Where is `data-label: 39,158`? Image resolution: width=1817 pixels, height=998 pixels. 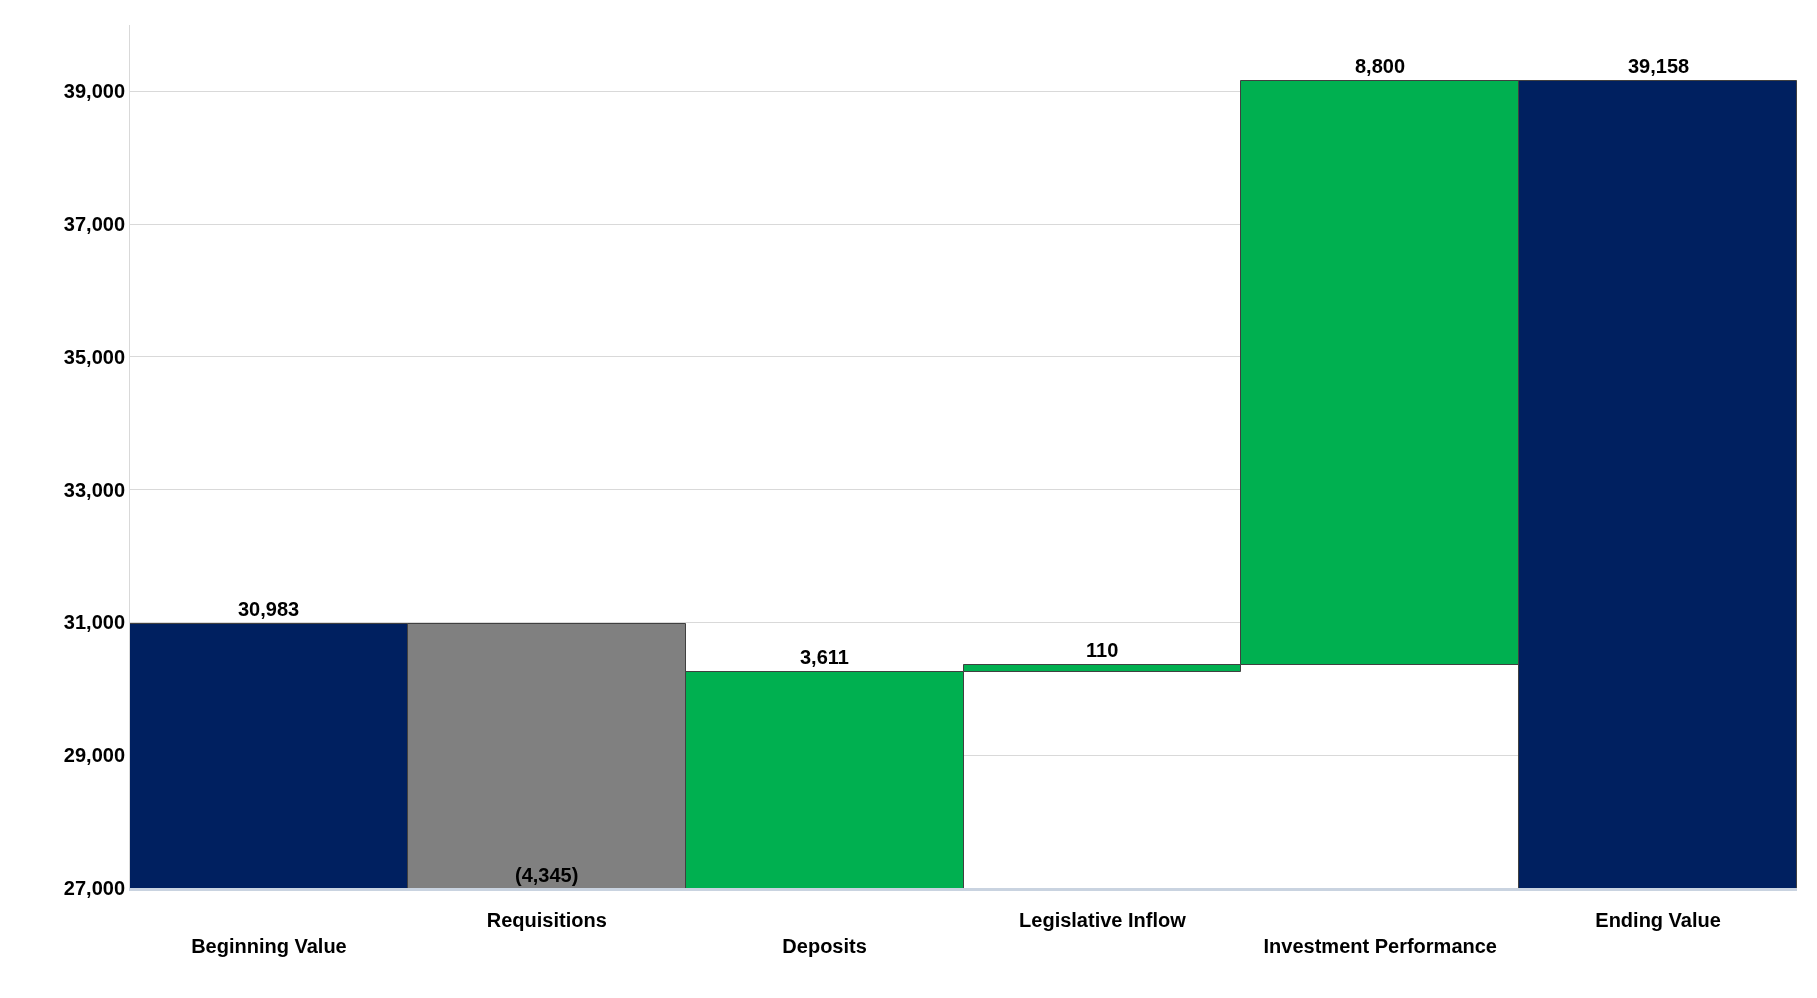
data-label: 39,158 is located at coordinates (1659, 66).